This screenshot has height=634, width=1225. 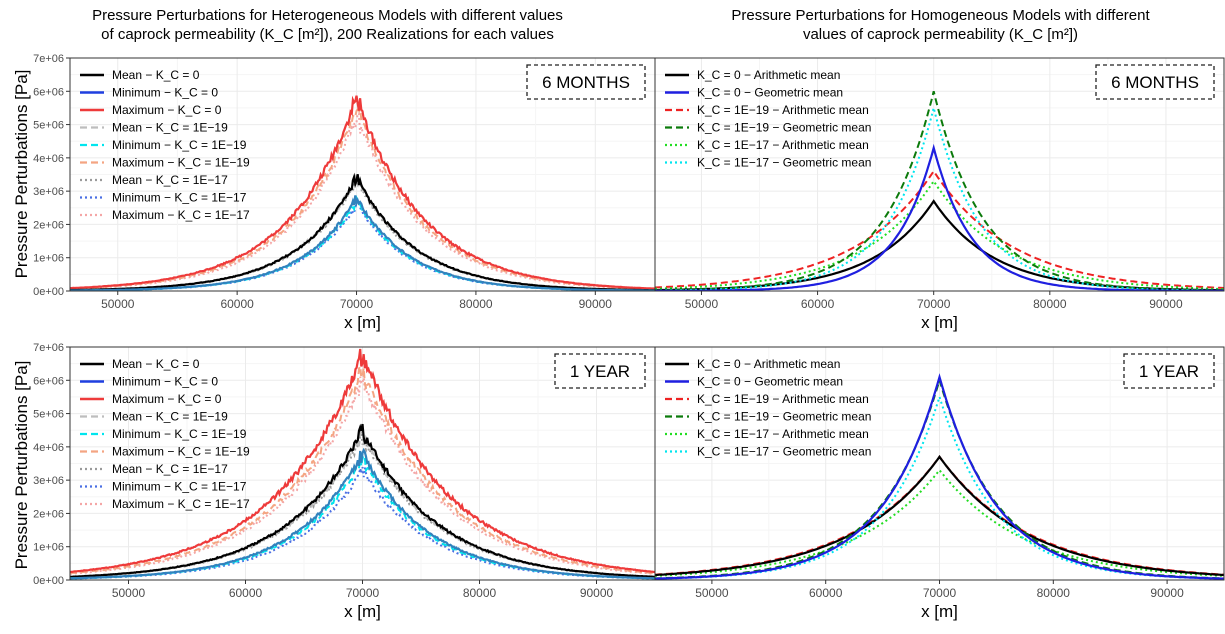 I want to click on legend-label: K_C = 0 − Arithmetic mean, so click(x=768, y=364).